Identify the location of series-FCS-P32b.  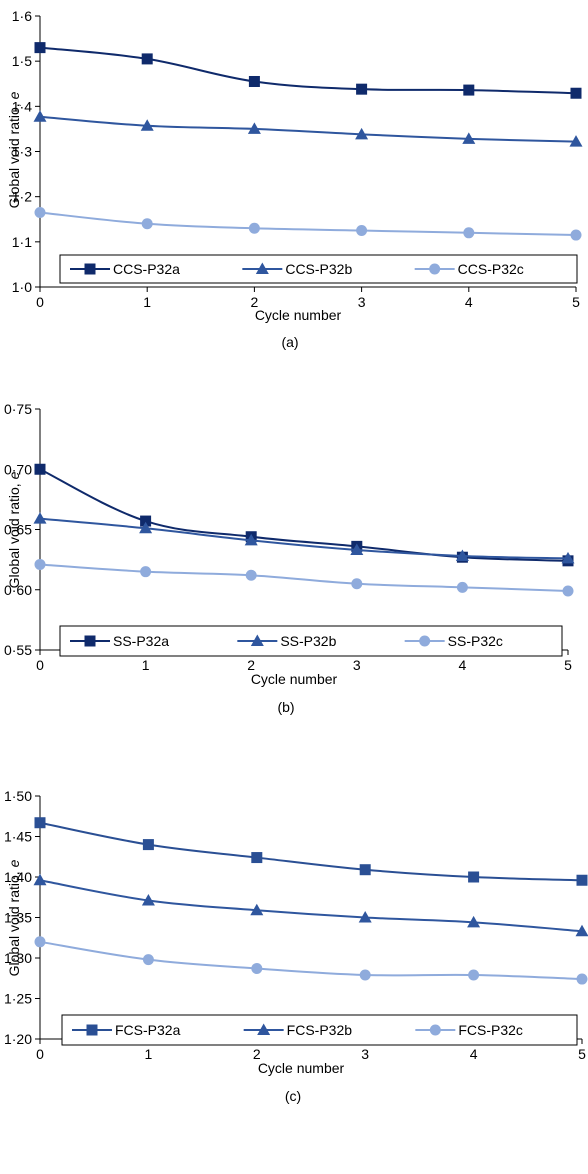
(311, 905).